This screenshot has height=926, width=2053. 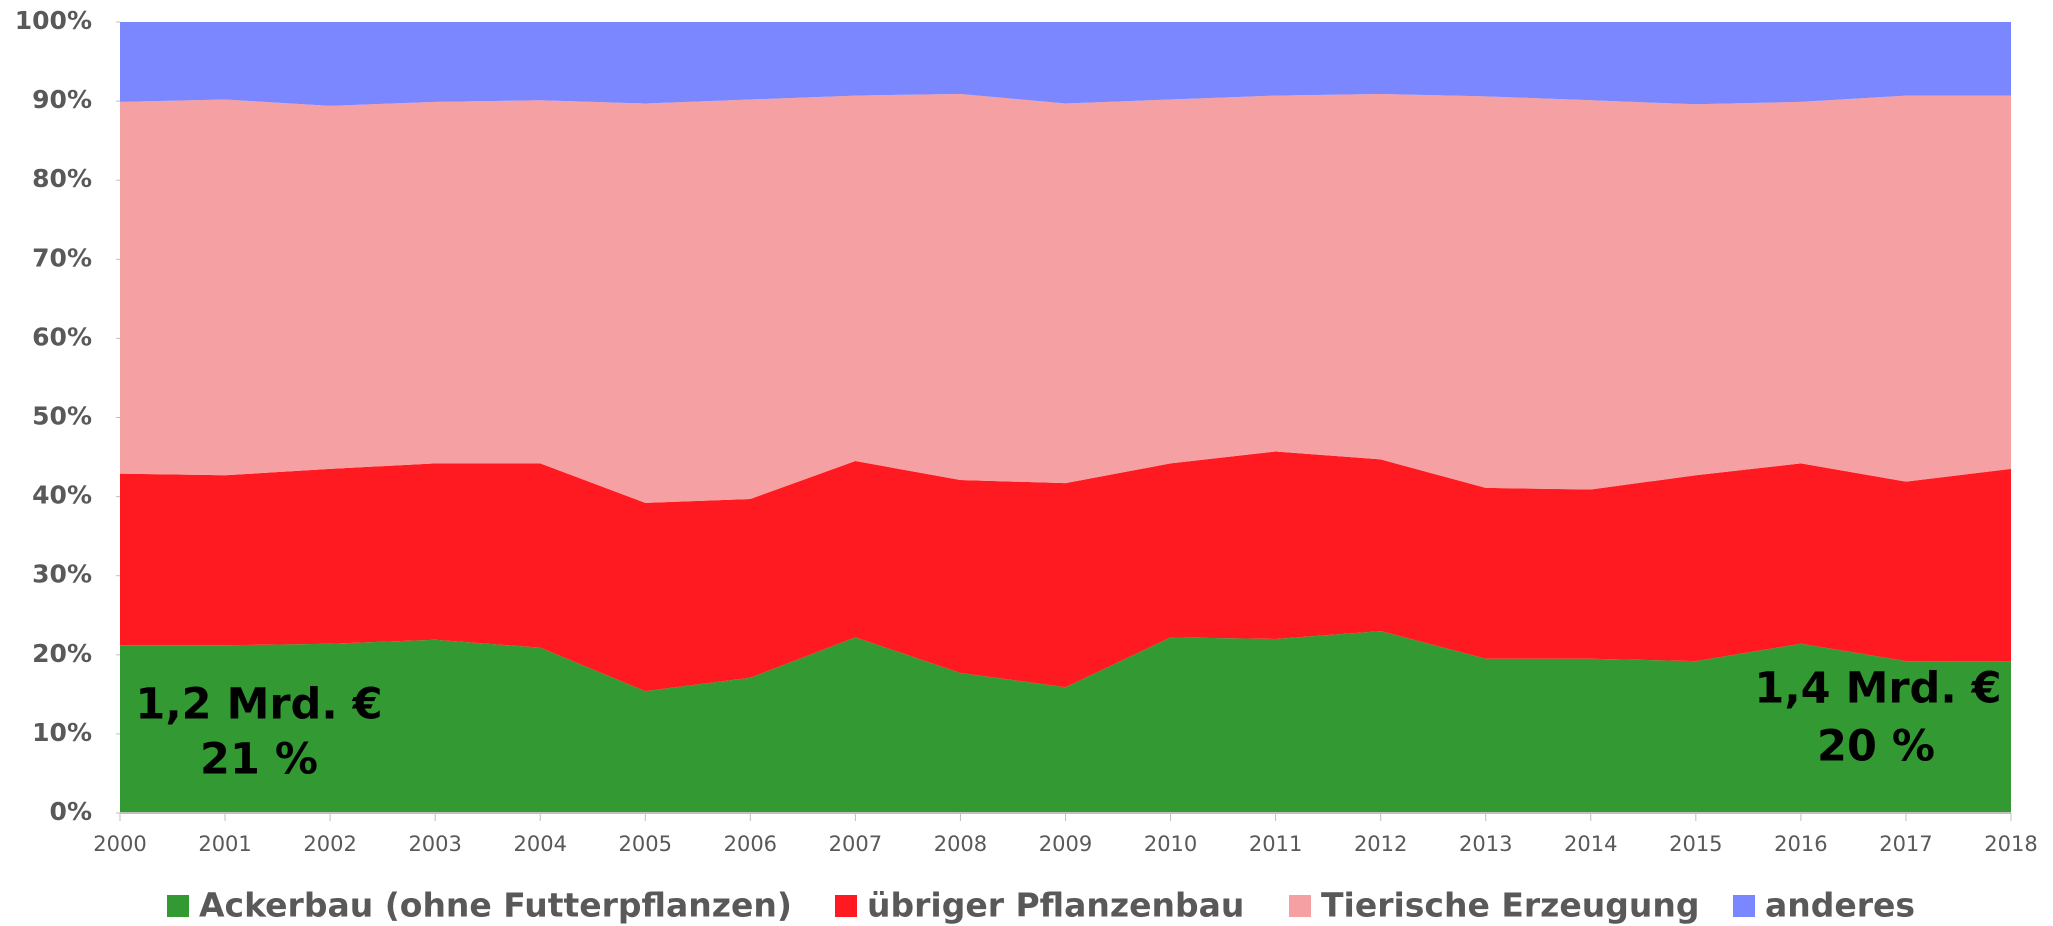 What do you see at coordinates (1840, 905) in the screenshot?
I see `legend-label: anderes` at bounding box center [1840, 905].